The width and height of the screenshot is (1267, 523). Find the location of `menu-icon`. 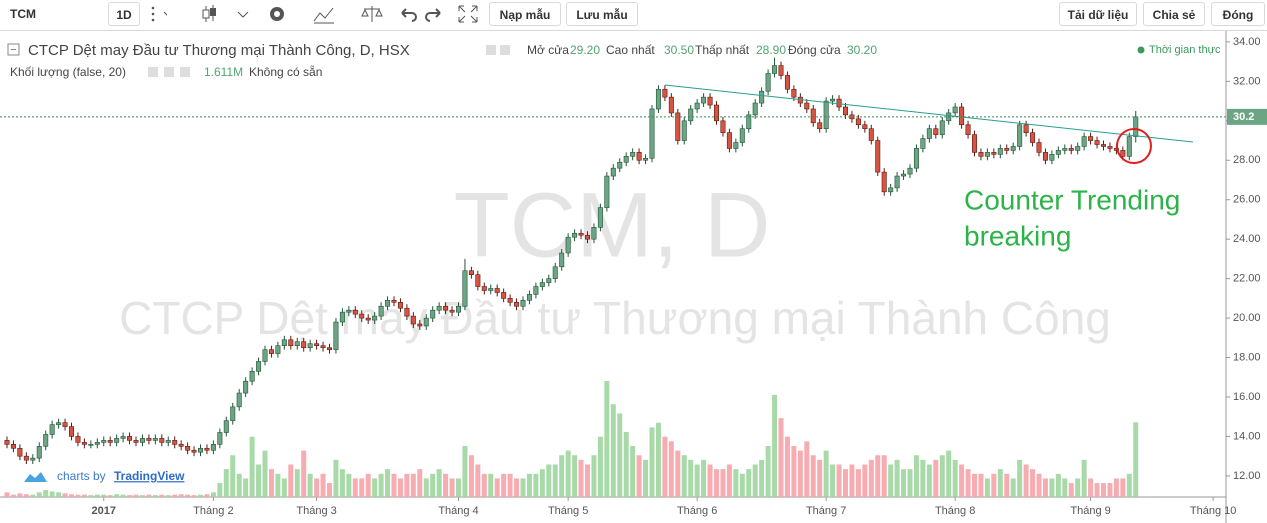

menu-icon is located at coordinates (155, 14).